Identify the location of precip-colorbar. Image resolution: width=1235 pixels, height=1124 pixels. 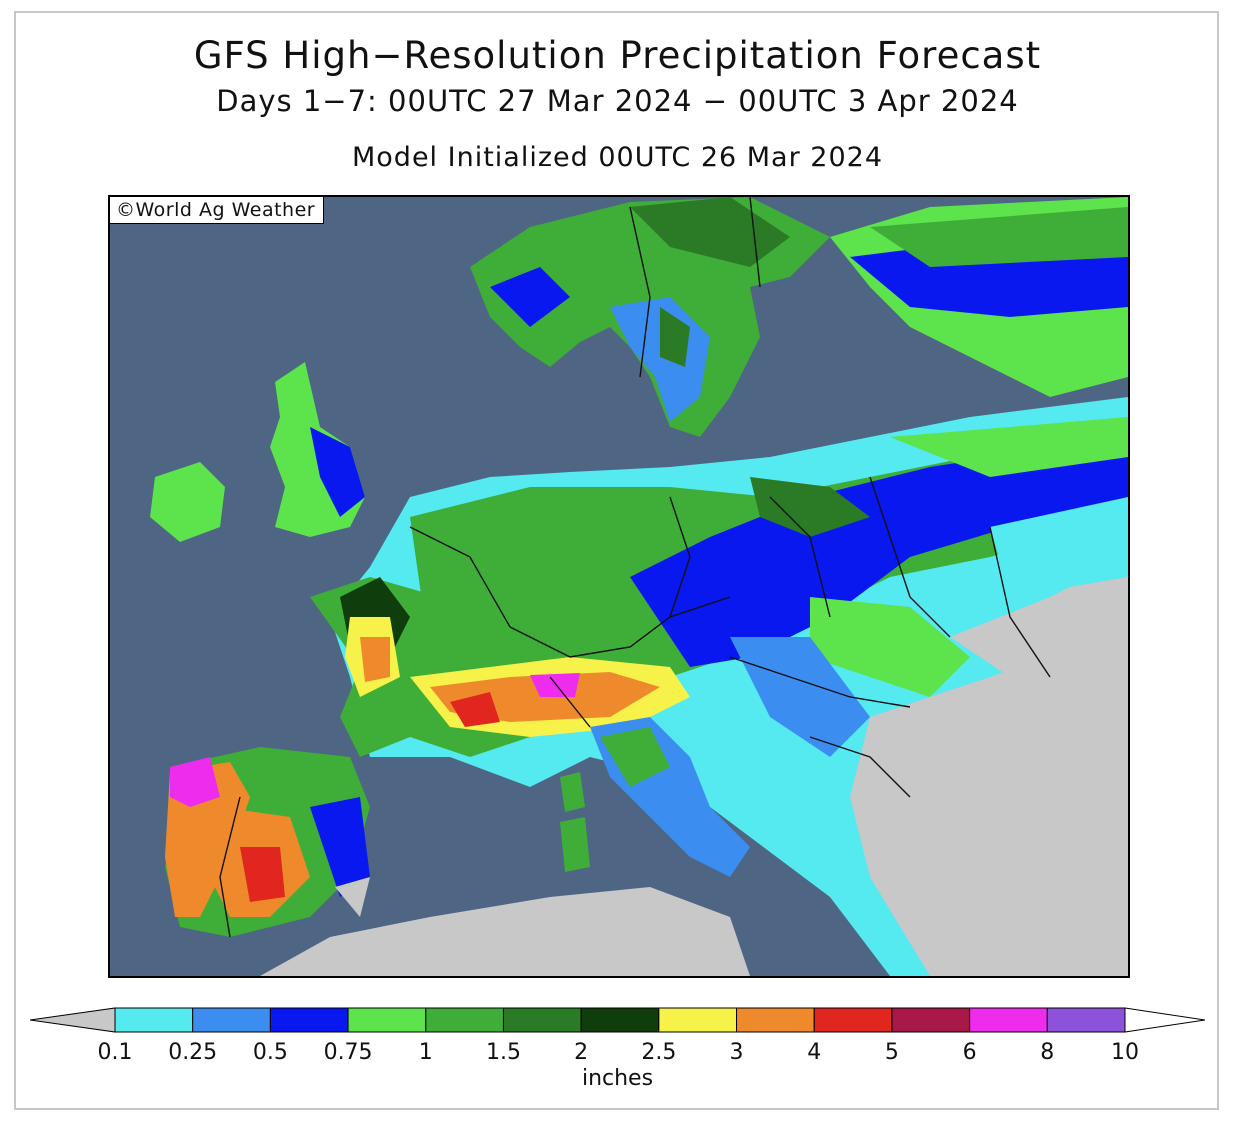
(617, 1020).